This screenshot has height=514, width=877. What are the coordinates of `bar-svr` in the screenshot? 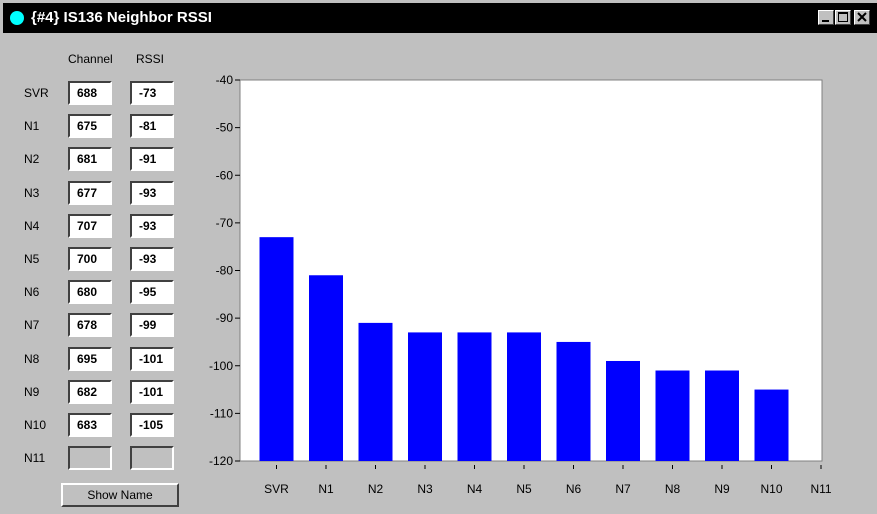 It's located at (276, 349).